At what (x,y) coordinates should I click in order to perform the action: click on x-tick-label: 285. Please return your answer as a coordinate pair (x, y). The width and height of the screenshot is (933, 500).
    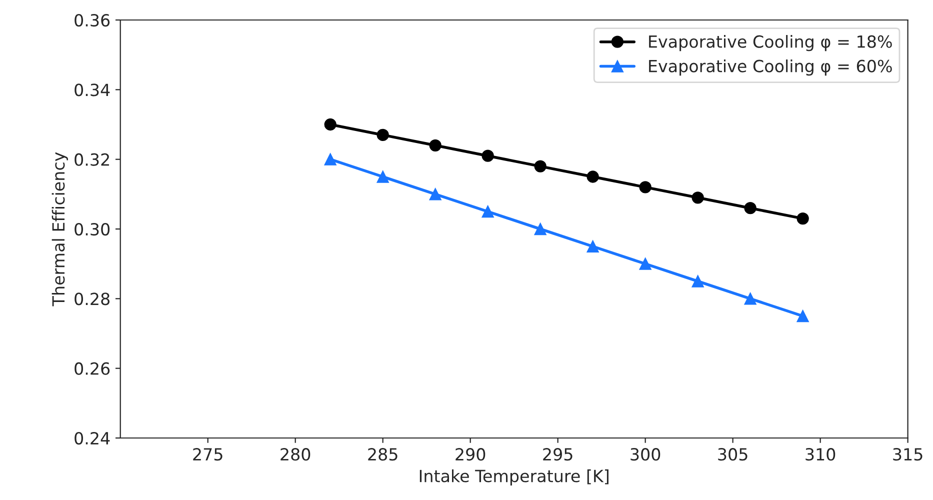
    Looking at the image, I should click on (383, 454).